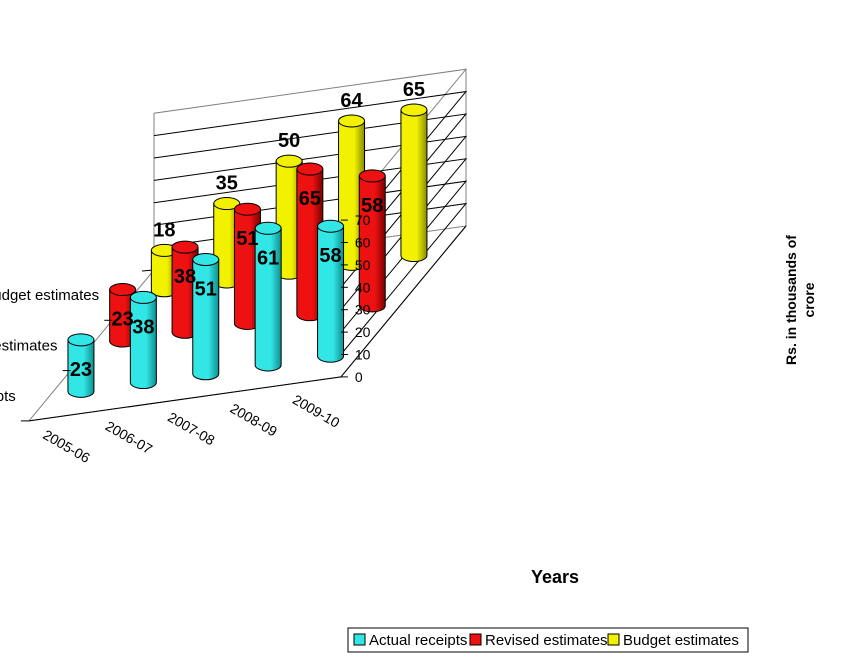 This screenshot has height=667, width=847. I want to click on series-axis-label-budget-estimates: Budget estimates, so click(49, 295).